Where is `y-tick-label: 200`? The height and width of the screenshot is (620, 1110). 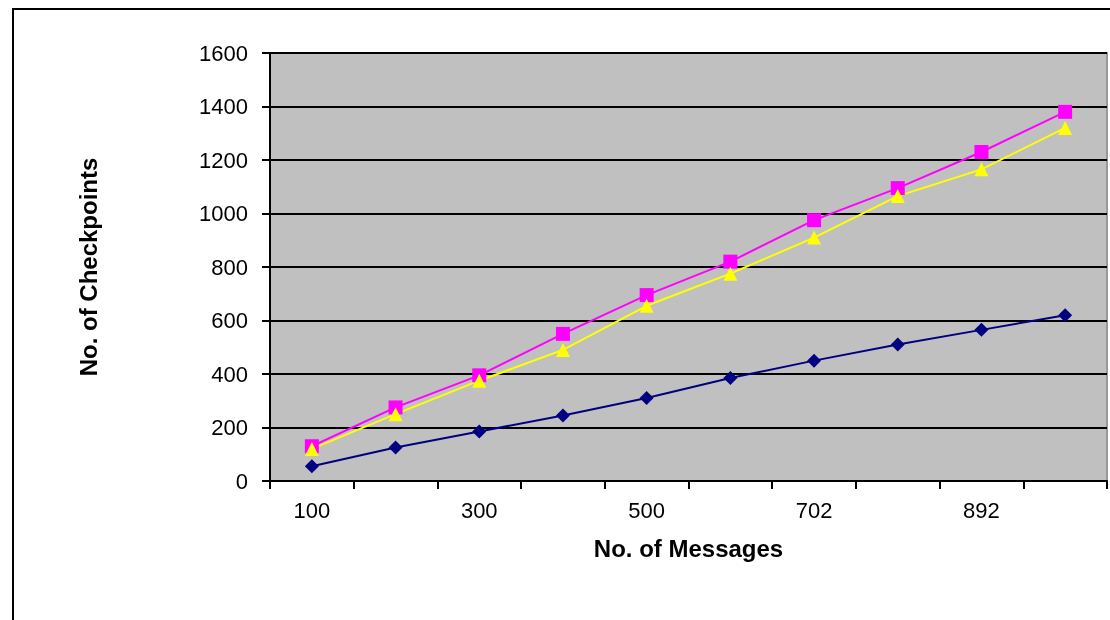 y-tick-label: 200 is located at coordinates (229, 427).